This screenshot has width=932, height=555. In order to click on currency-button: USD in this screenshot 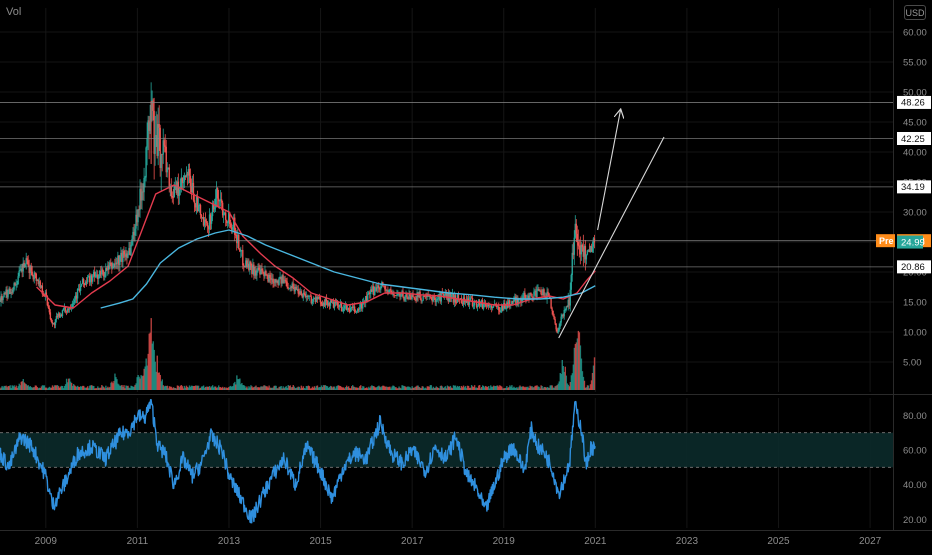, I will do `click(915, 12)`.